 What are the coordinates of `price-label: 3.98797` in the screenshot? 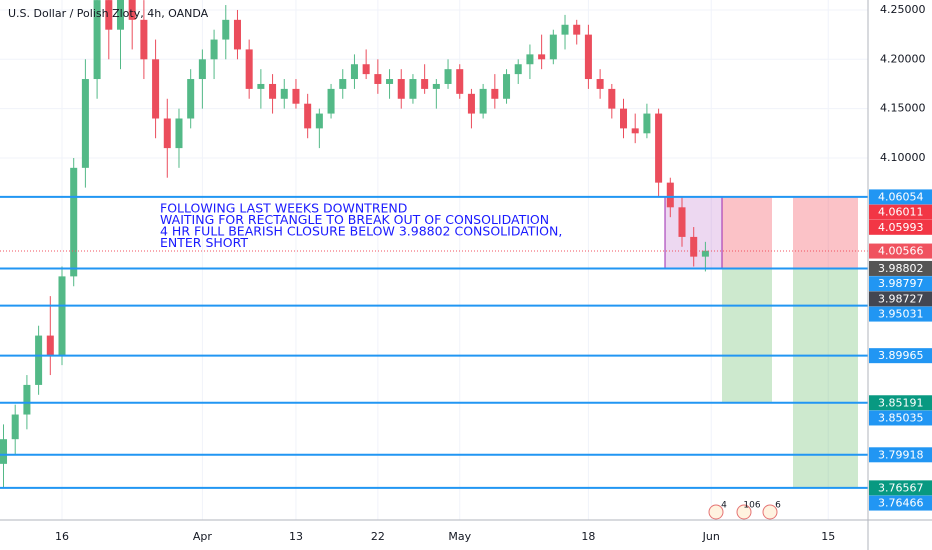 It's located at (901, 283).